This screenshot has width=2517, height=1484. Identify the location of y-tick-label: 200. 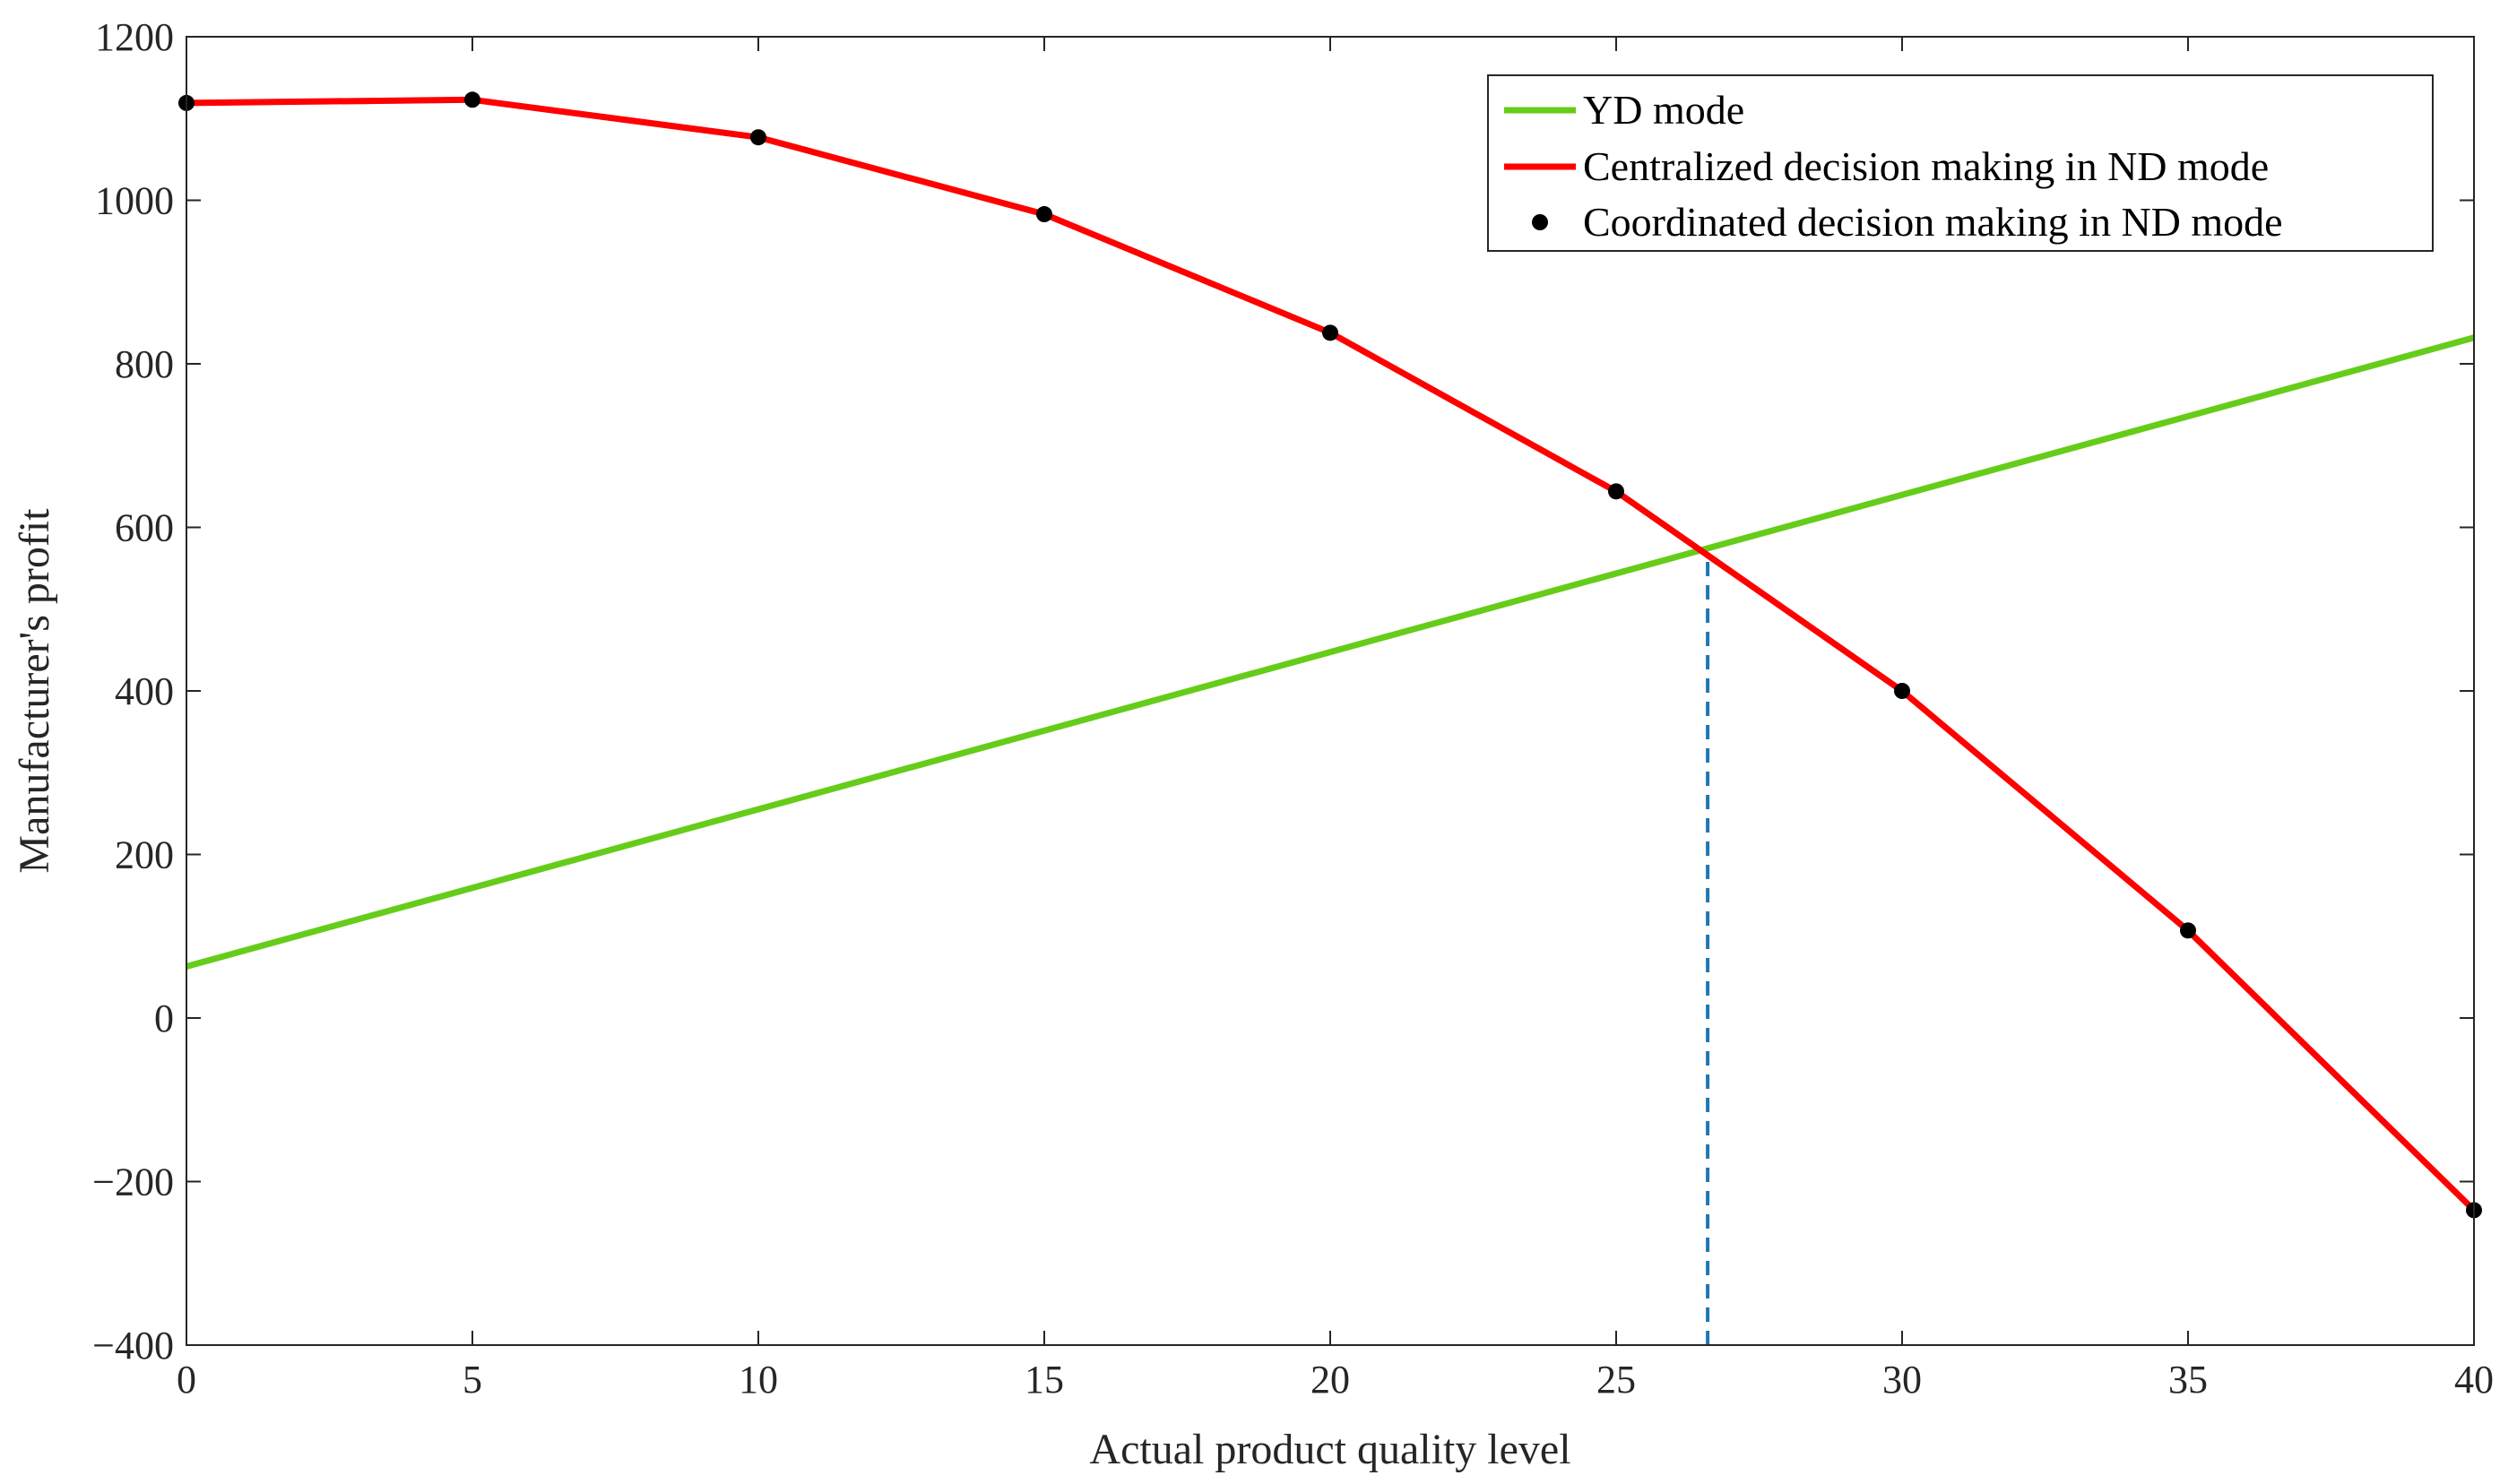
(144, 855).